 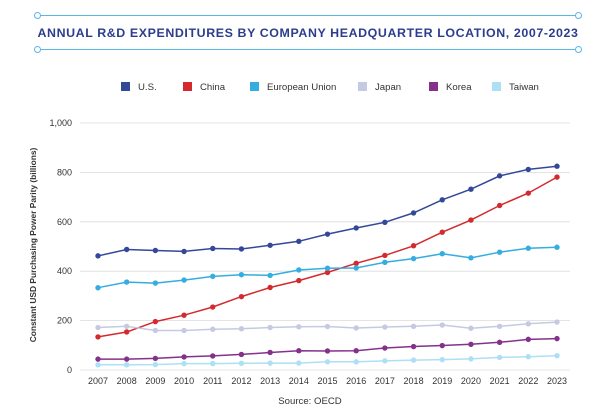 I want to click on y-tick-label: 600, so click(x=64, y=222).